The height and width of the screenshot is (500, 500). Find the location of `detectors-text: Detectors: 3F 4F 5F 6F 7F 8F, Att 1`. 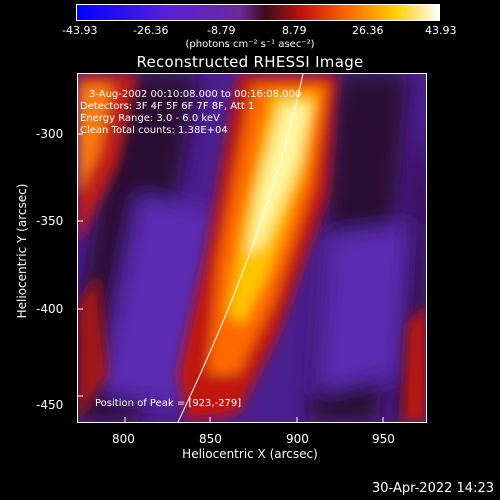

detectors-text: Detectors: 3F 4F 5F 6F 7F 8F, Att 1 is located at coordinates (167, 106).